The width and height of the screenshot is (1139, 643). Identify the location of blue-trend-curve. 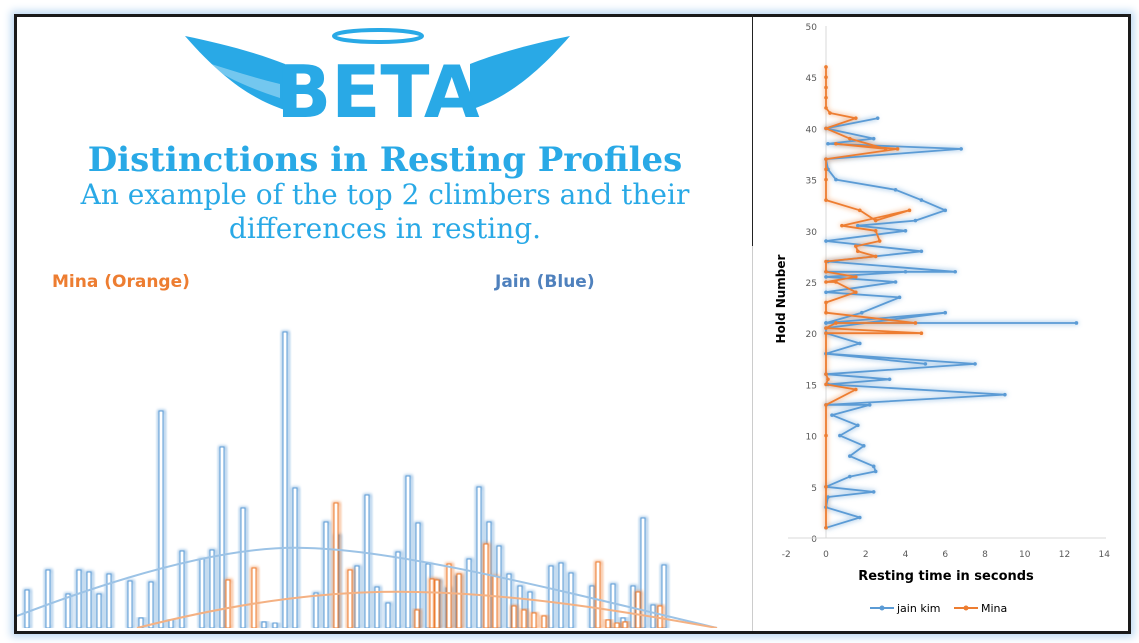
(367, 587).